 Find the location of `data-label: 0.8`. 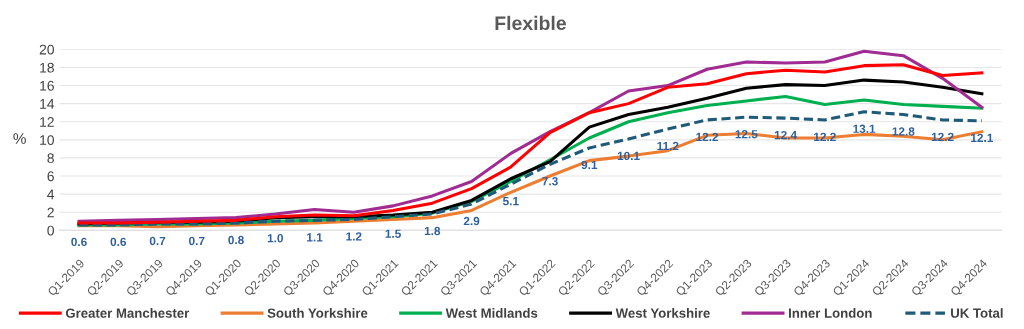

data-label: 0.8 is located at coordinates (236, 240).